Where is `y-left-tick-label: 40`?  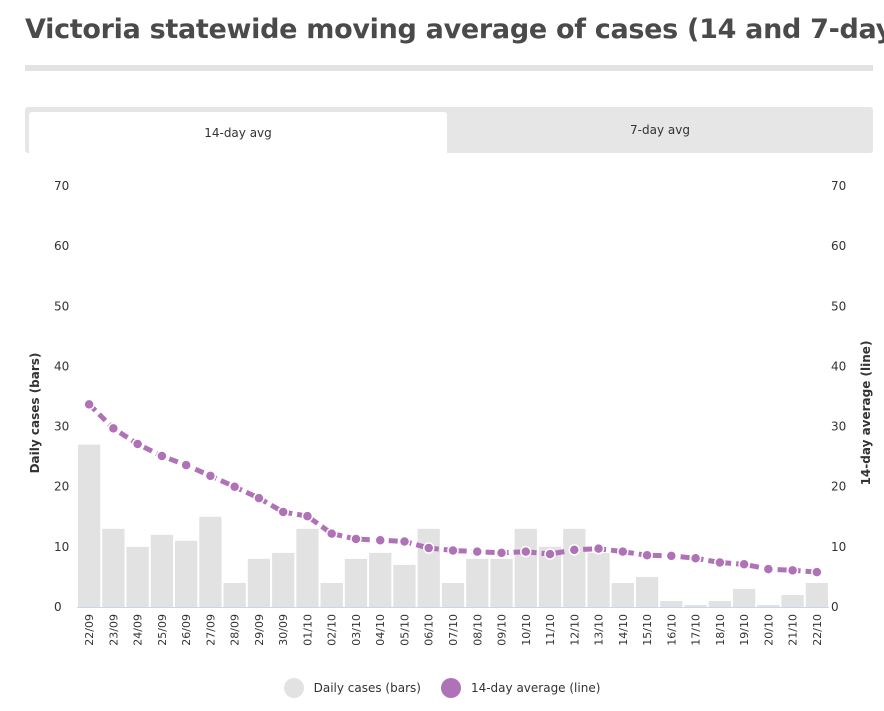
y-left-tick-label: 40 is located at coordinates (61, 366).